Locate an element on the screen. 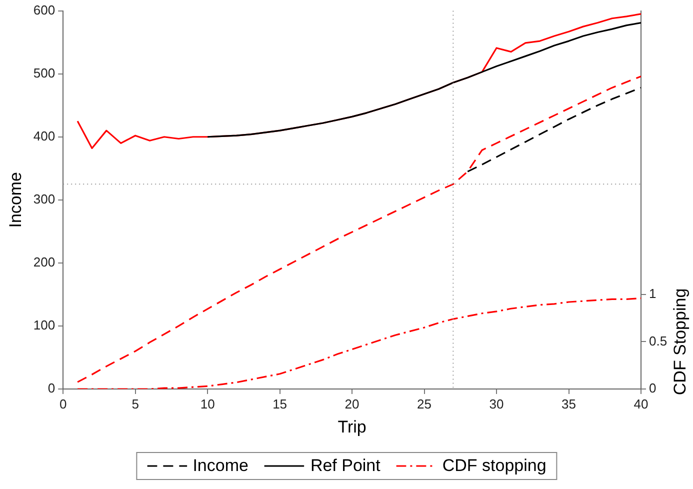 Image resolution: width=693 pixels, height=489 pixels. legend-label: CDF stopping is located at coordinates (494, 466).